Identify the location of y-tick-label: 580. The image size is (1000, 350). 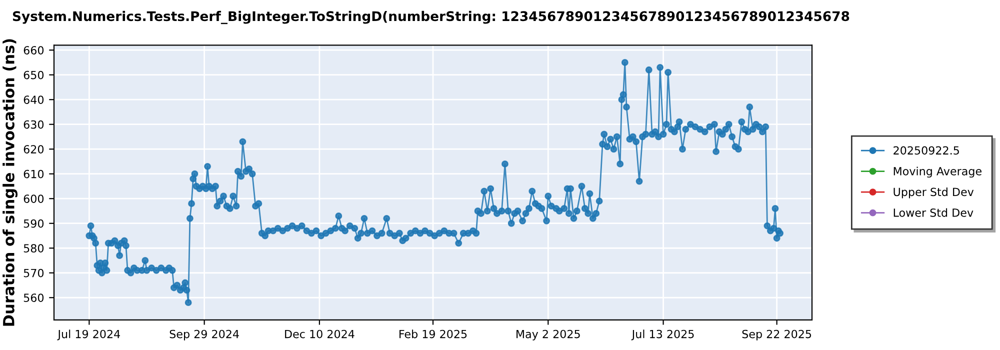
(34, 248).